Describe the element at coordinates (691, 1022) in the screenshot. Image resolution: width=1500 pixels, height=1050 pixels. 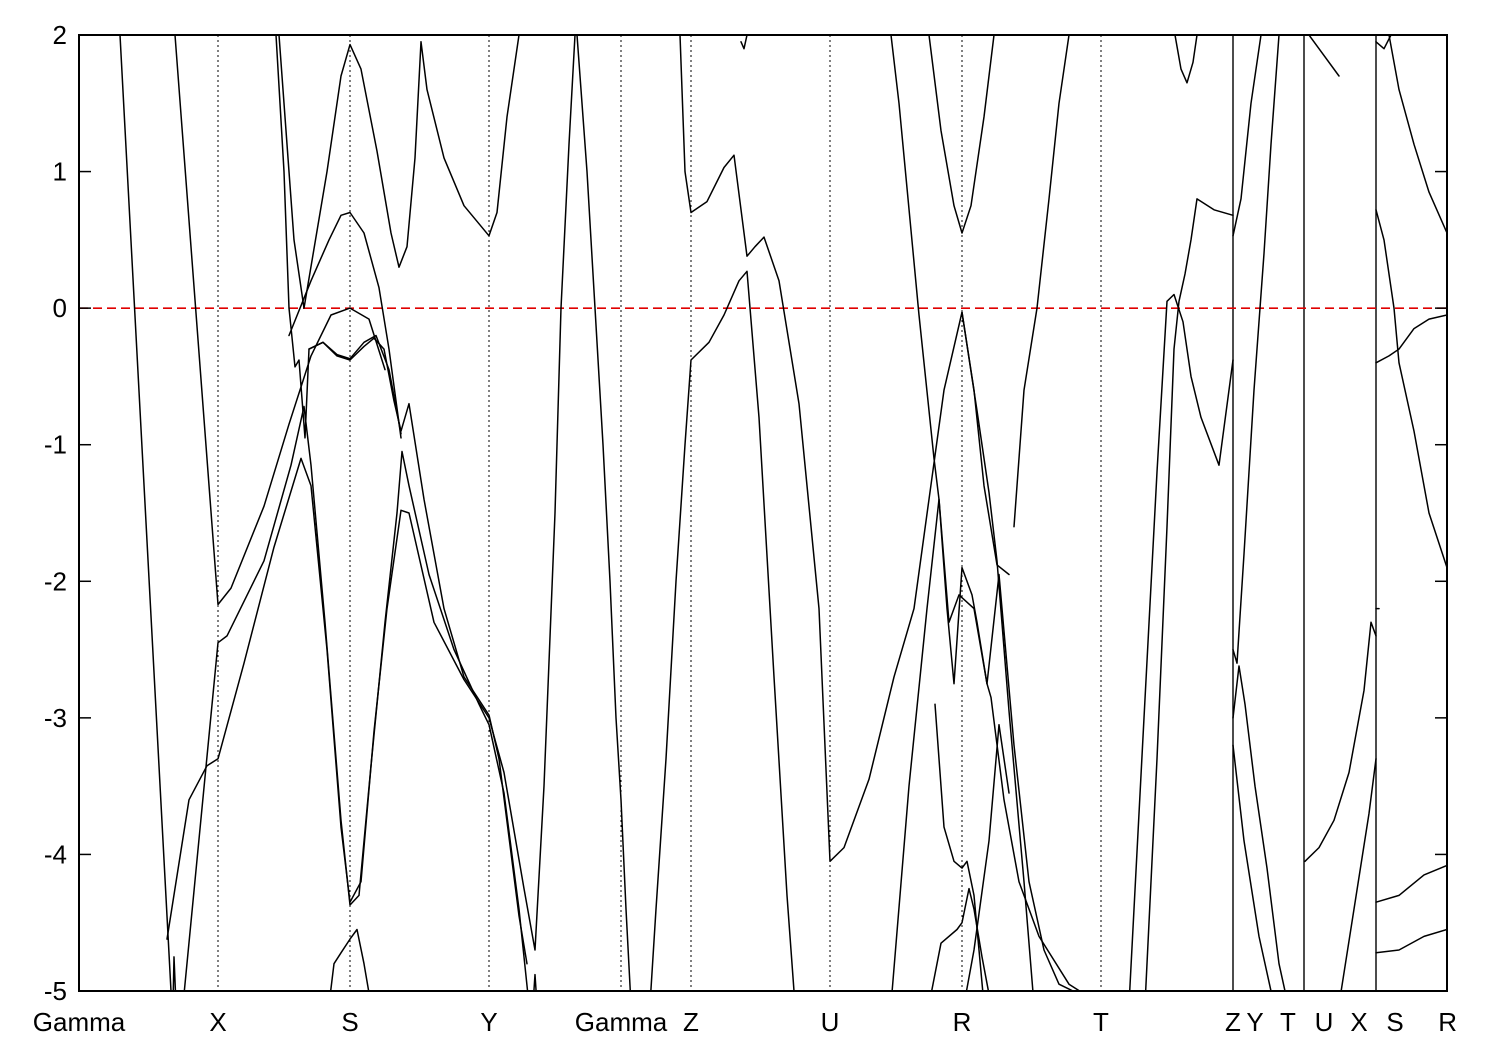
I see `x-tick-label-z-5: Z` at that location.